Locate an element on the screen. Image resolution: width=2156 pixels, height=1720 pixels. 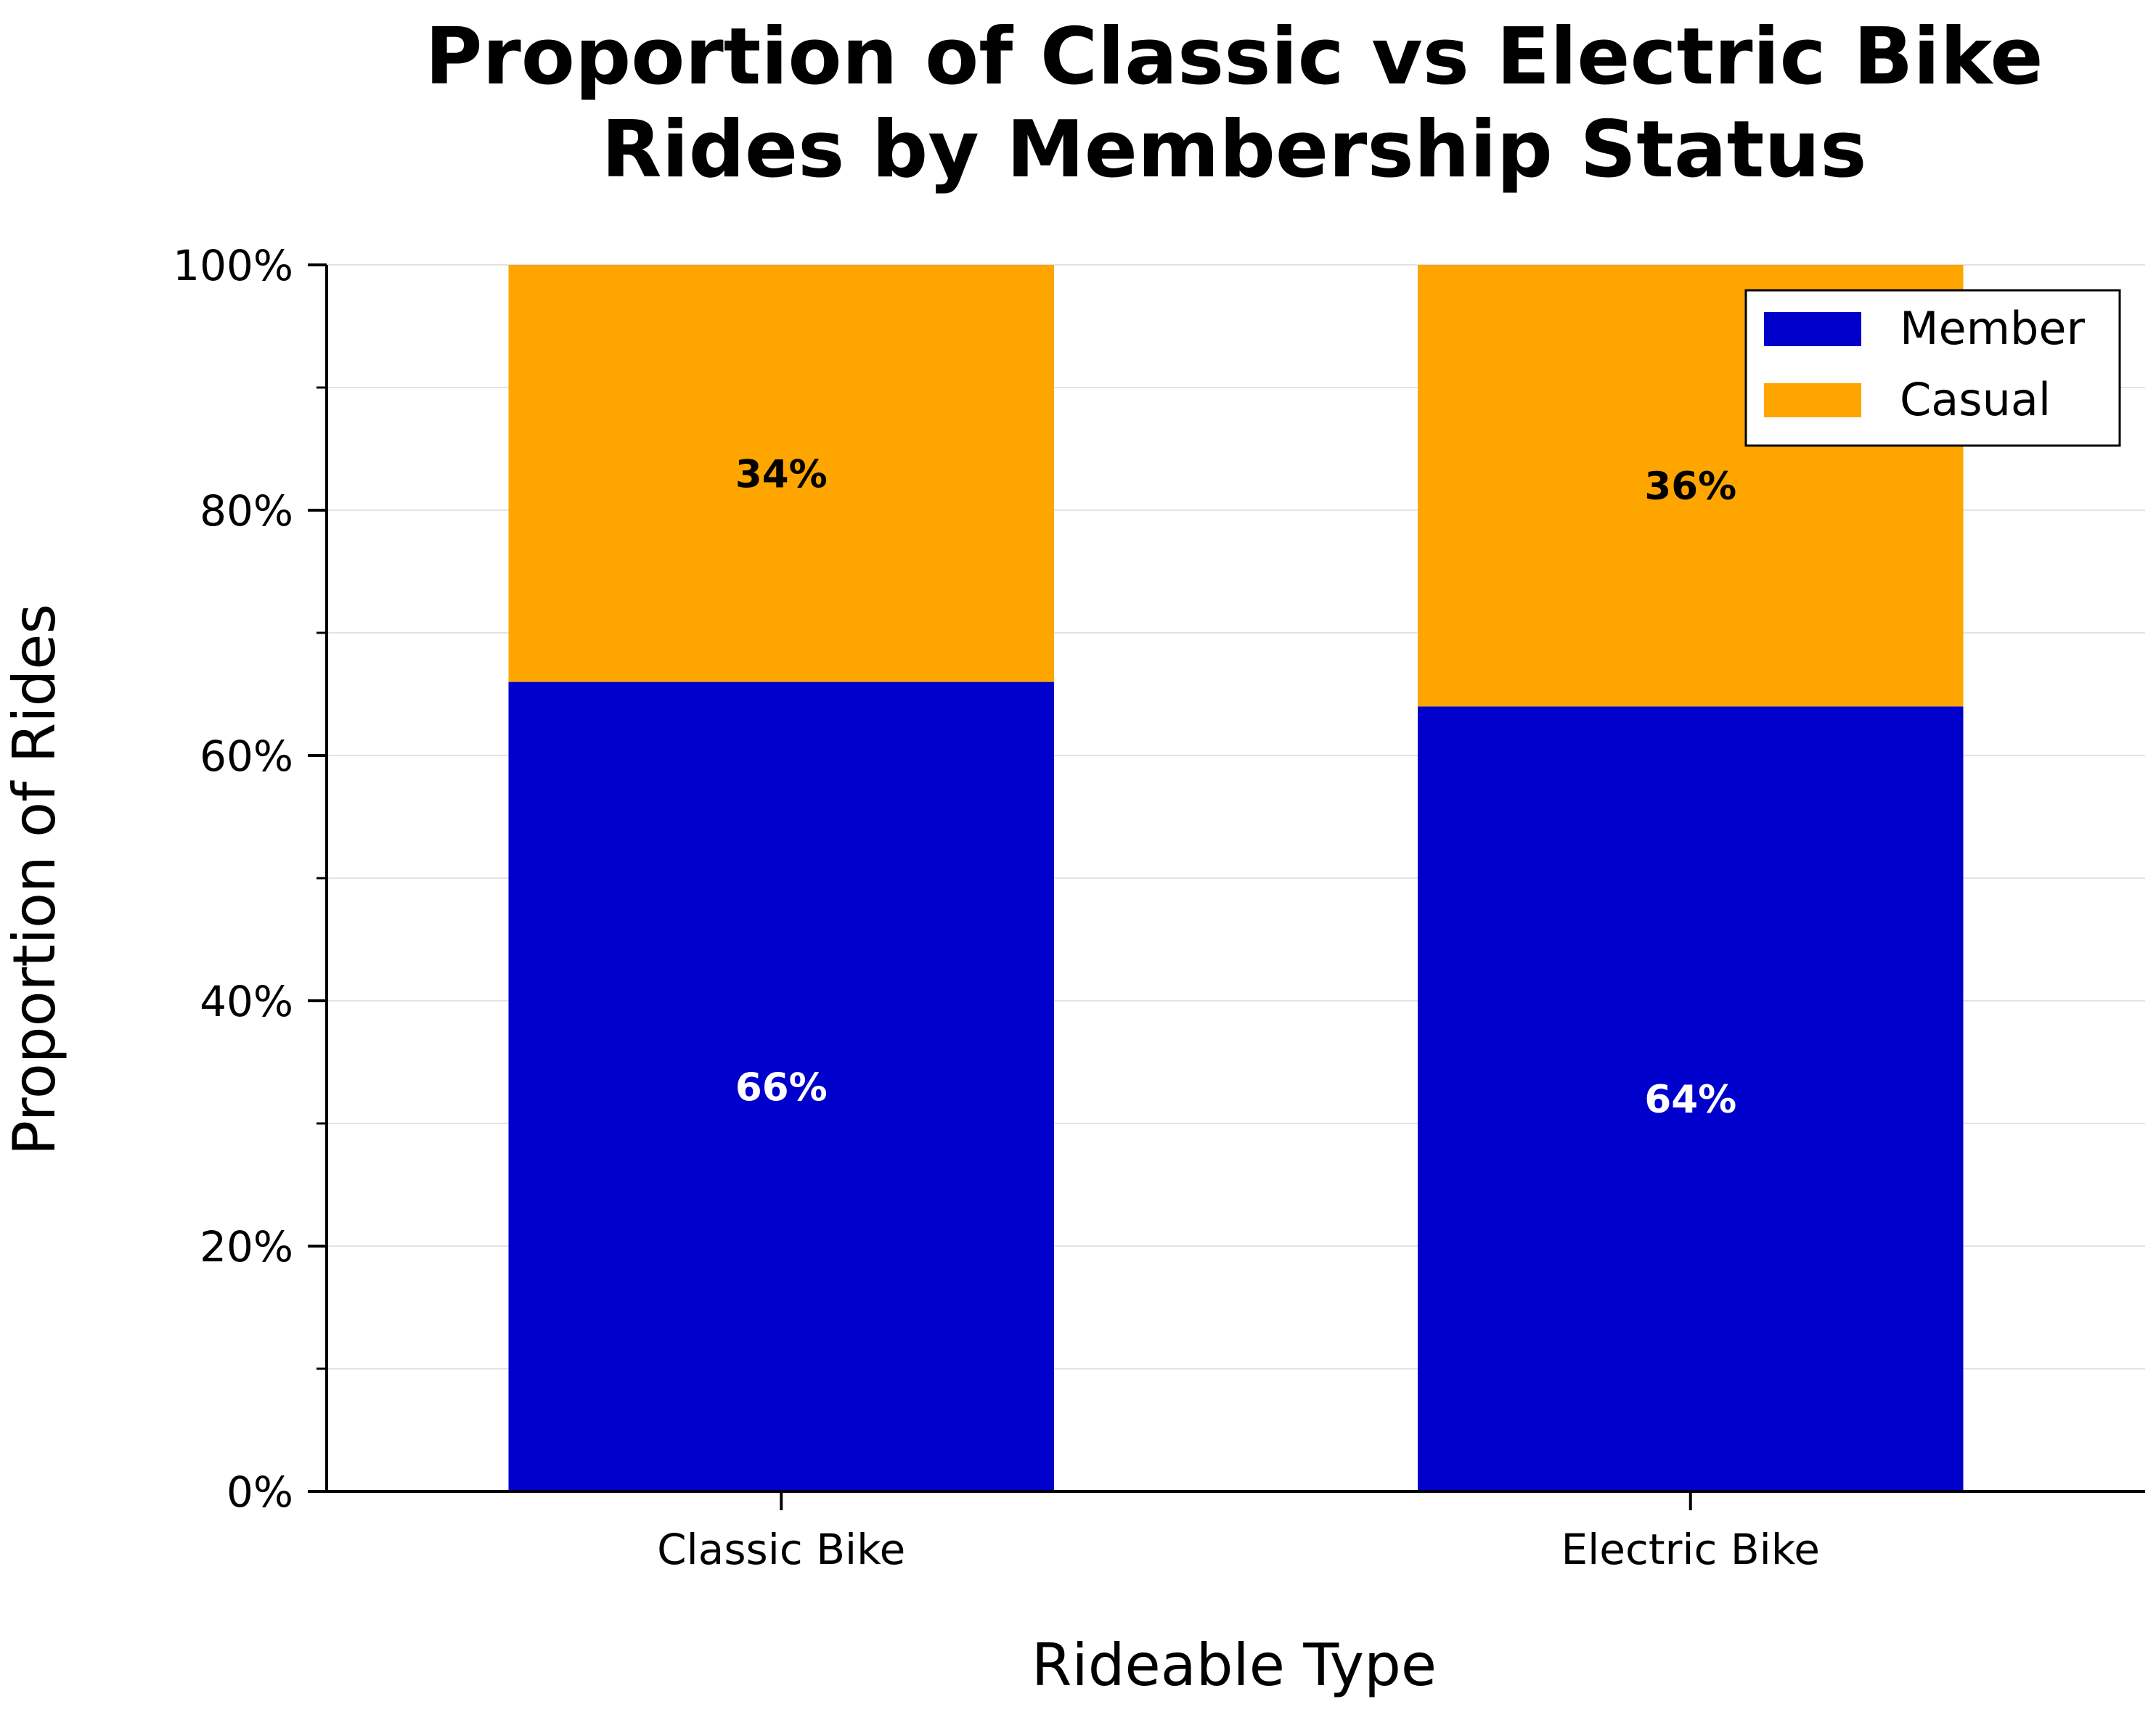
bar-label-casual: 36% is located at coordinates (1690, 486).